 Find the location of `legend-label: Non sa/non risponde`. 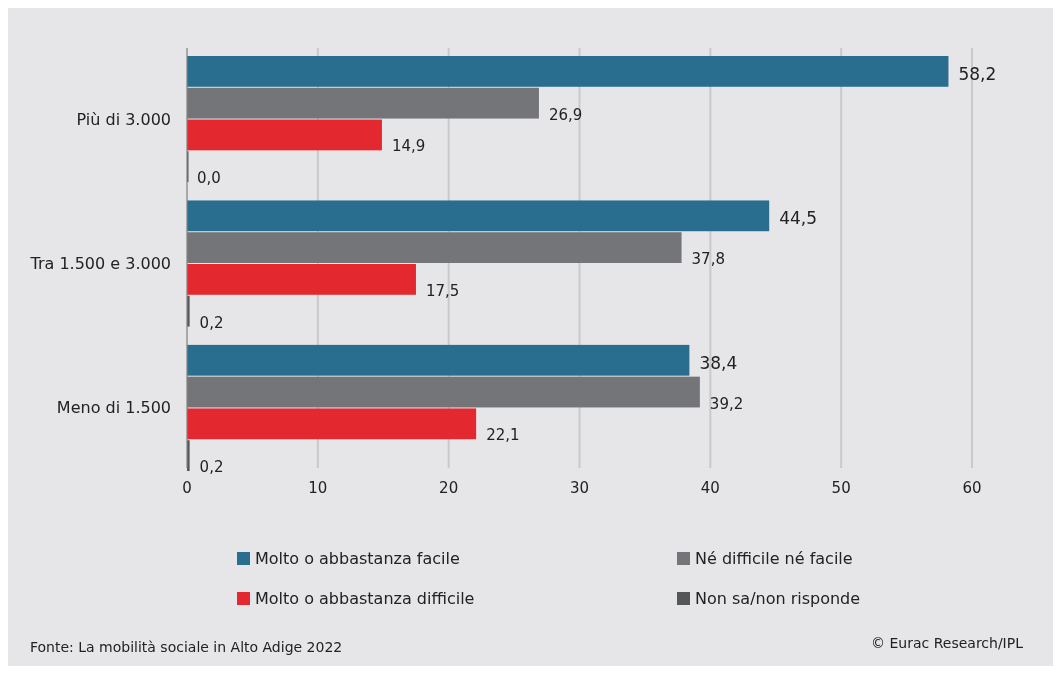

legend-label: Non sa/non risponde is located at coordinates (778, 598).